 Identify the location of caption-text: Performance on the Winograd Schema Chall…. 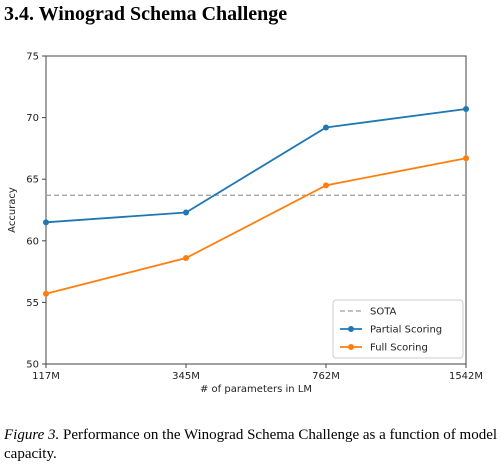
(251, 444).